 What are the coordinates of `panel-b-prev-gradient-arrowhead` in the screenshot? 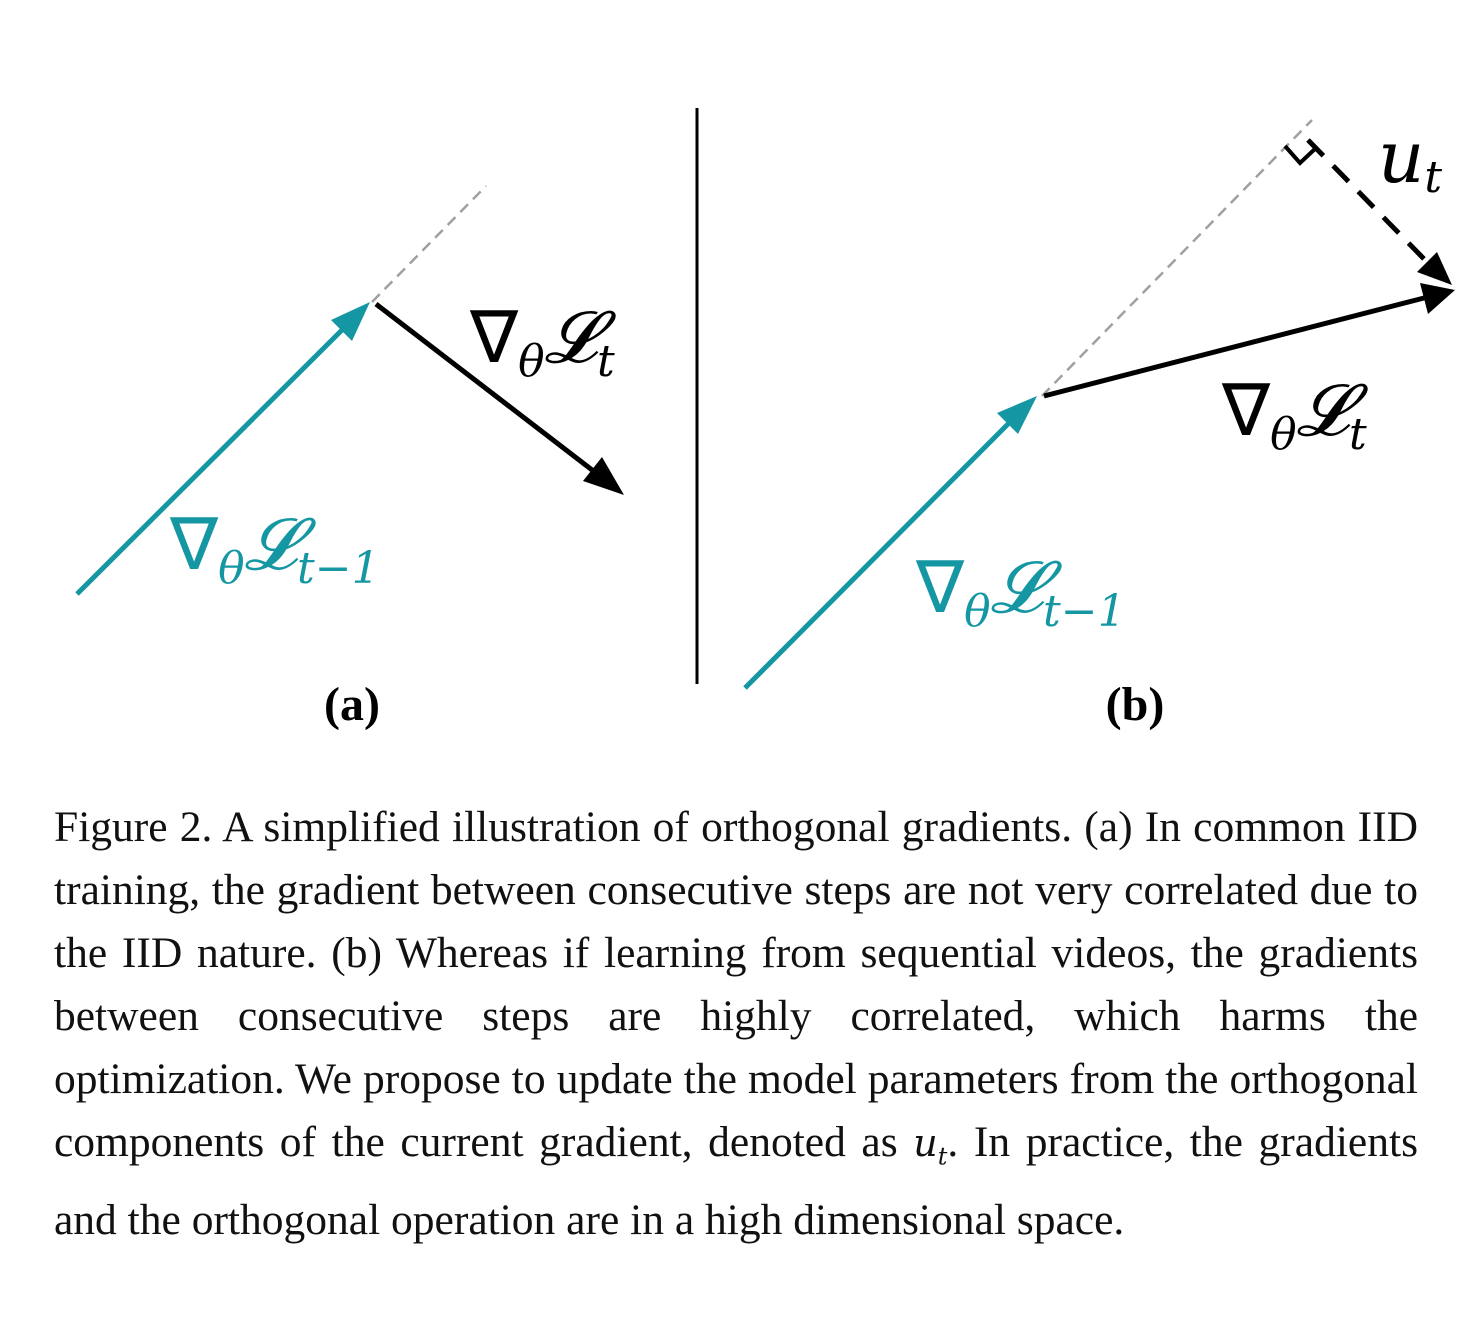 It's located at (1017, 415).